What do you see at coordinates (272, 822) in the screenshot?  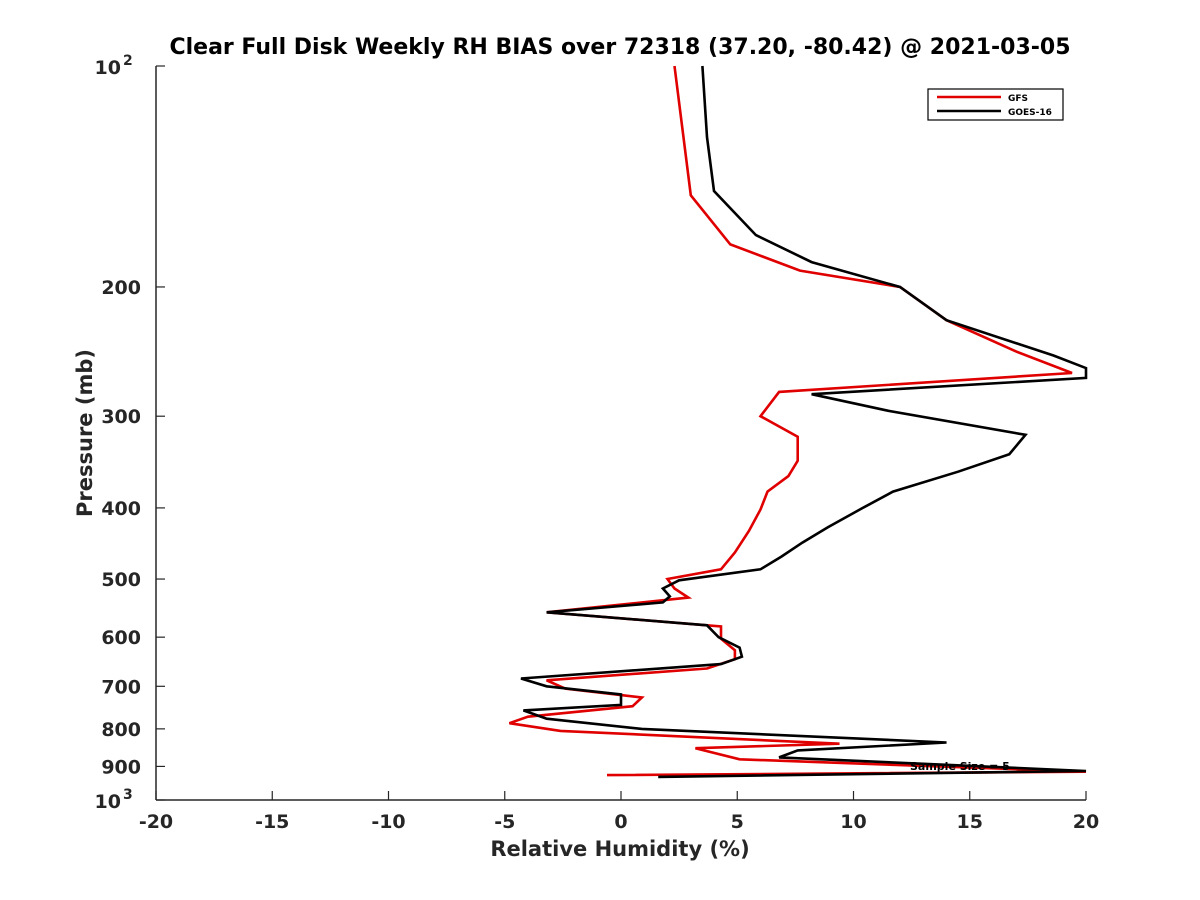 I see `x-tick-label: -15` at bounding box center [272, 822].